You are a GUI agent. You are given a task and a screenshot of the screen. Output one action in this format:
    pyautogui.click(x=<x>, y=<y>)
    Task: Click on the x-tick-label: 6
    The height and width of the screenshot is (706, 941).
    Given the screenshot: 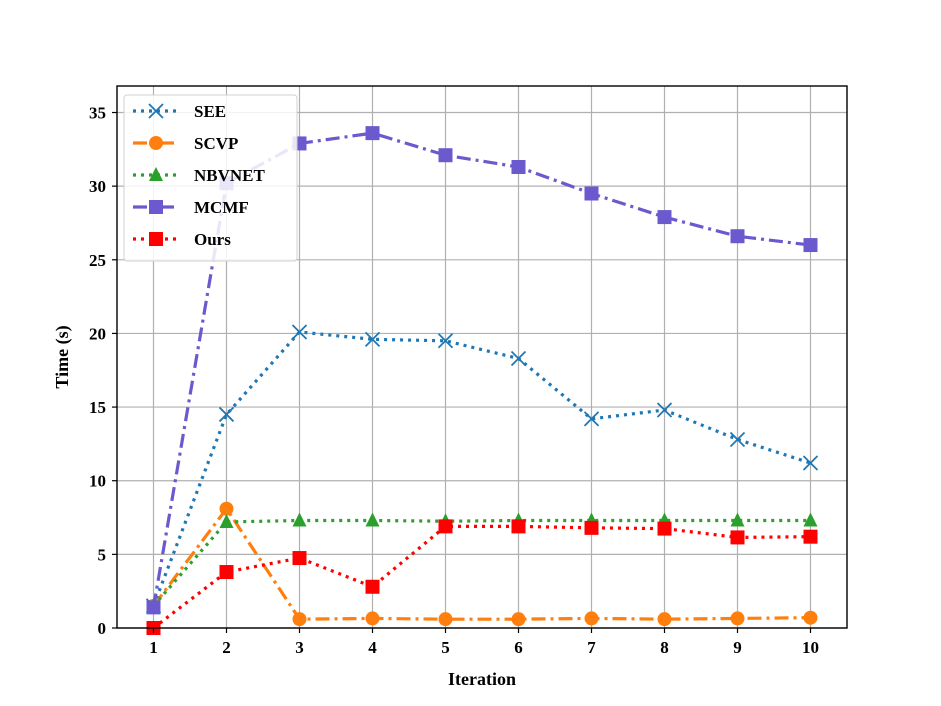 What is the action you would take?
    pyautogui.click(x=518, y=647)
    